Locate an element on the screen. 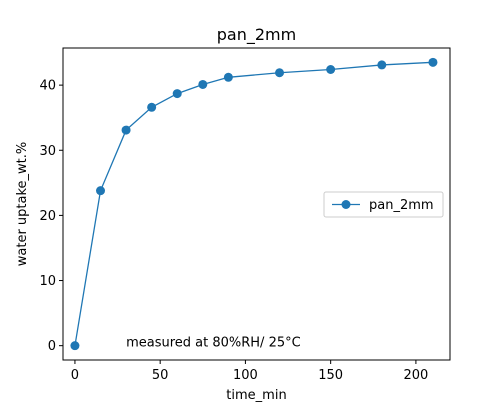 Image resolution: width=500 pixels, height=404 pixels. x-tick-label: 150 is located at coordinates (330, 375).